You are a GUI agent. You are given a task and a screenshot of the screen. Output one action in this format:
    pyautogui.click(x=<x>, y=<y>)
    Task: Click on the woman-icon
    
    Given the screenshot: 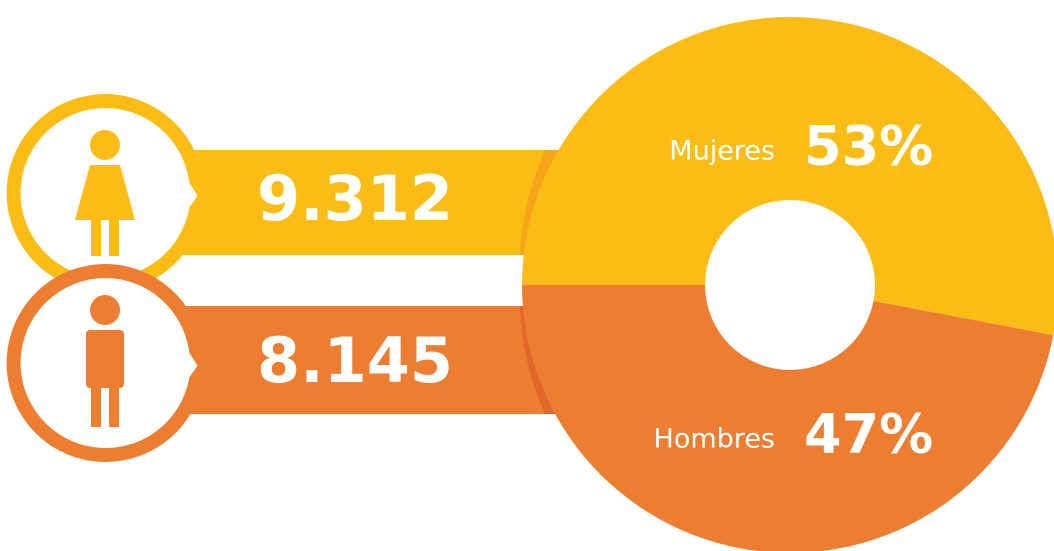 What is the action you would take?
    pyautogui.click(x=110, y=192)
    